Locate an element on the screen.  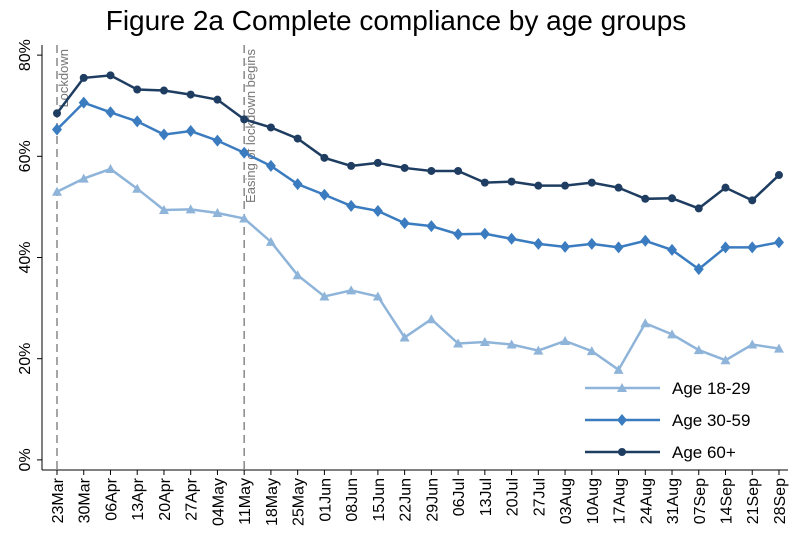
x-tick-label: 06Jul is located at coordinates (459, 497).